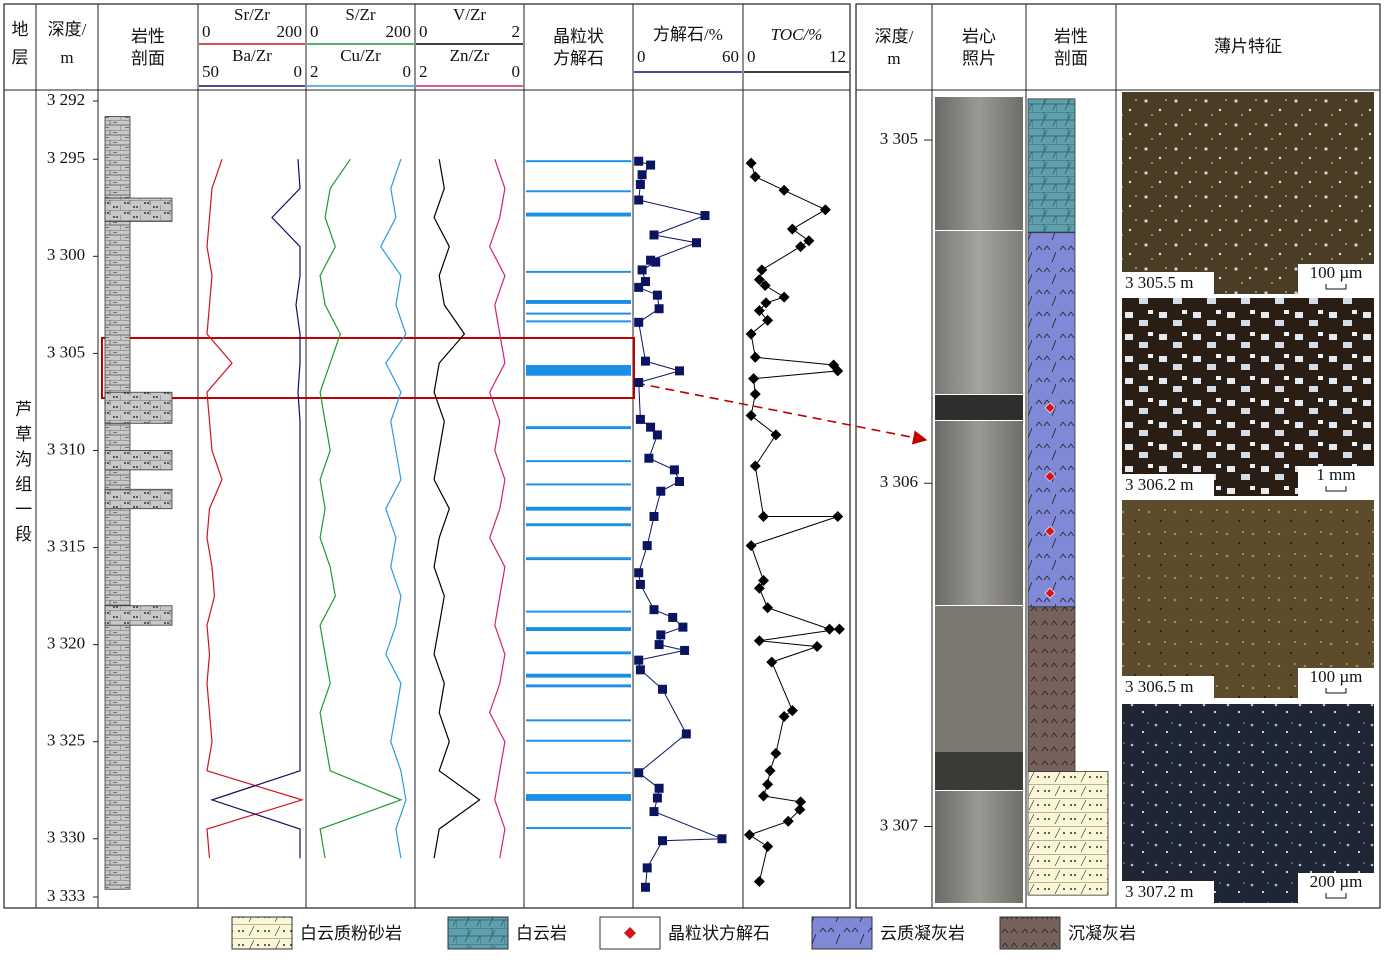 This screenshot has width=1386, height=960. I want to click on track-name: Zn/Zr, so click(470, 55).